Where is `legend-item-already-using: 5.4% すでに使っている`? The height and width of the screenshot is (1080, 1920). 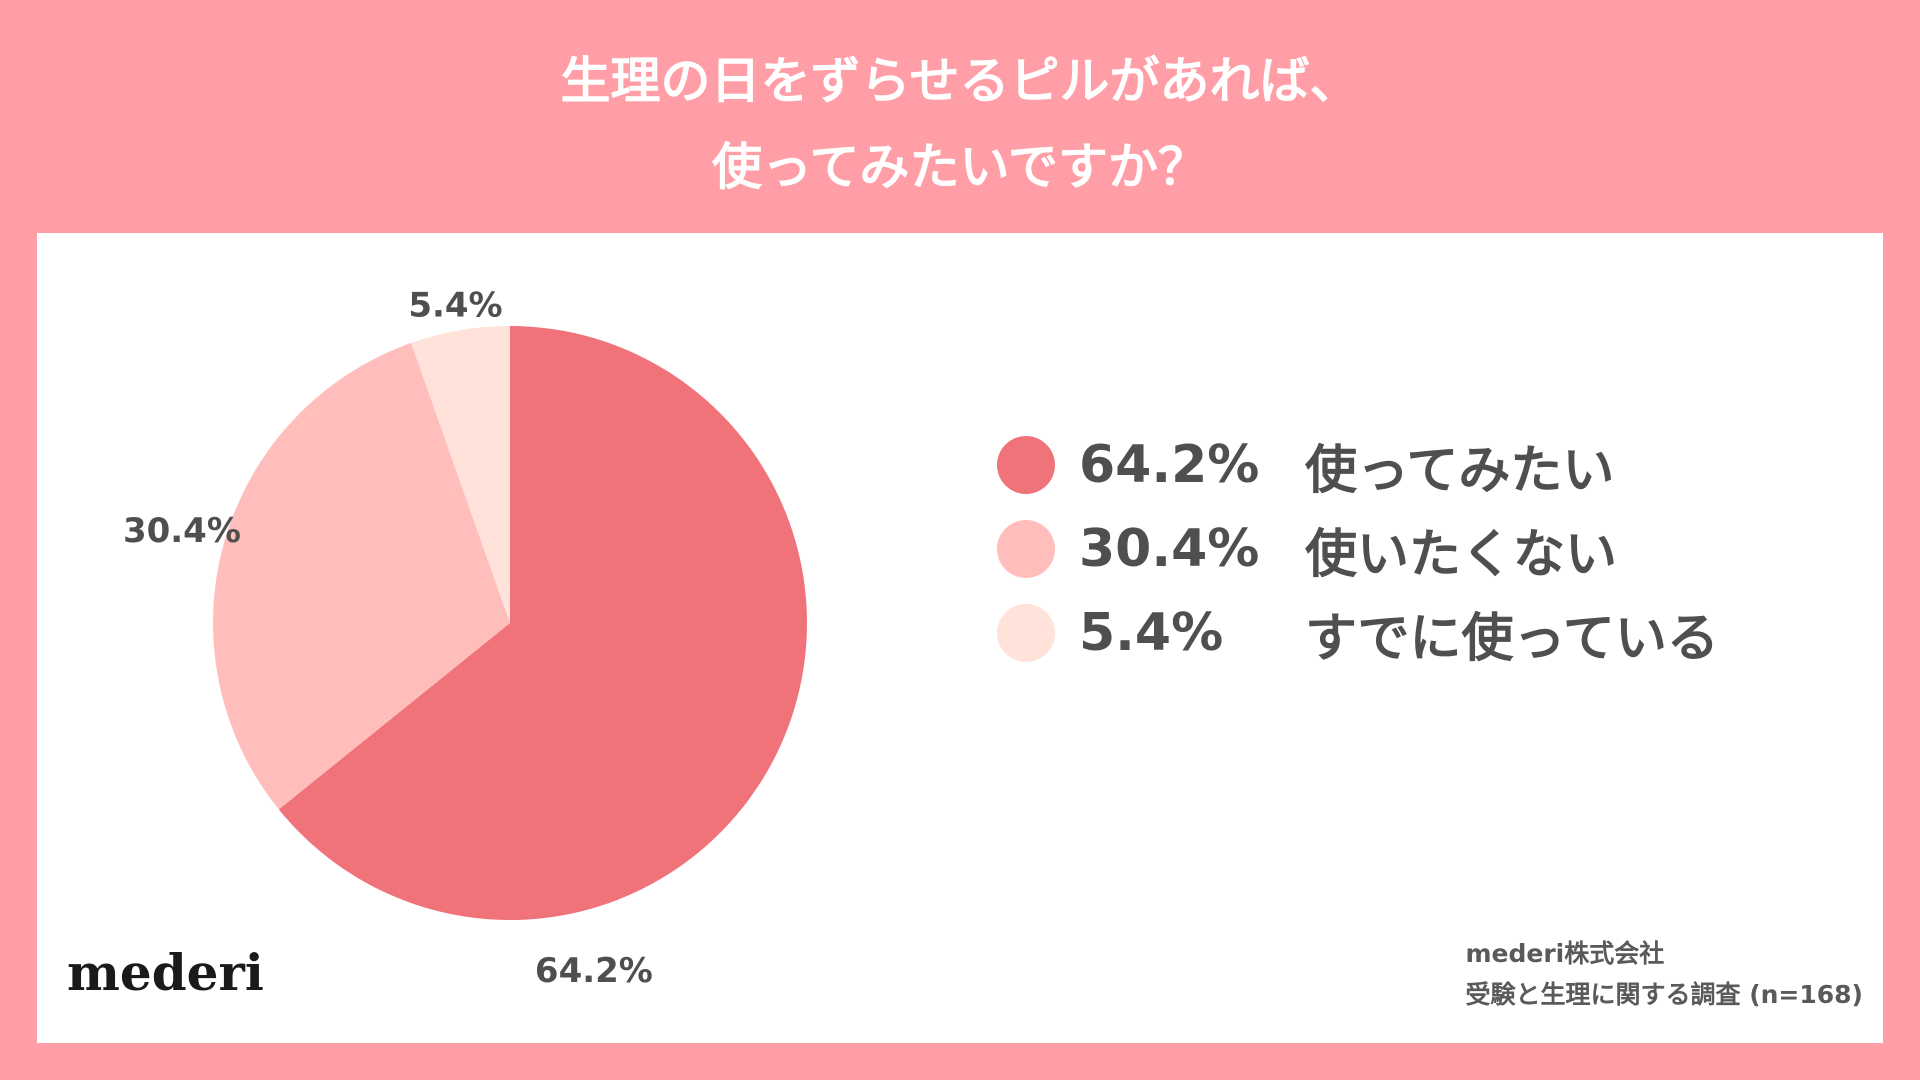
legend-item-already-using: 5.4% すでに使っている is located at coordinates (1358, 633).